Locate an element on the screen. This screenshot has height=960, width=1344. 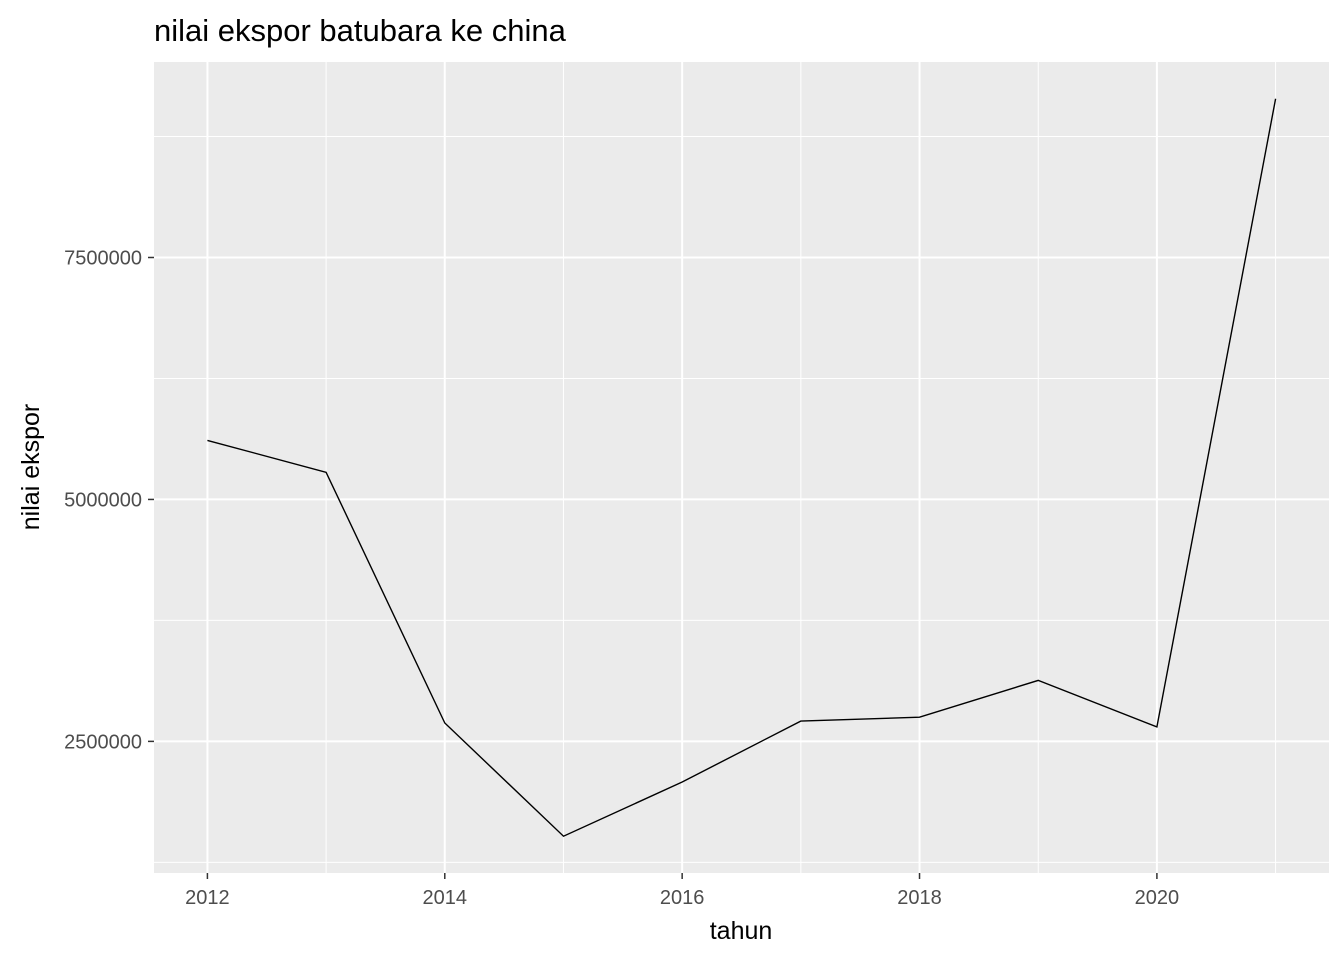
y-axis-ticks: 2500000 5000000 7500000 is located at coordinates (109, 500).